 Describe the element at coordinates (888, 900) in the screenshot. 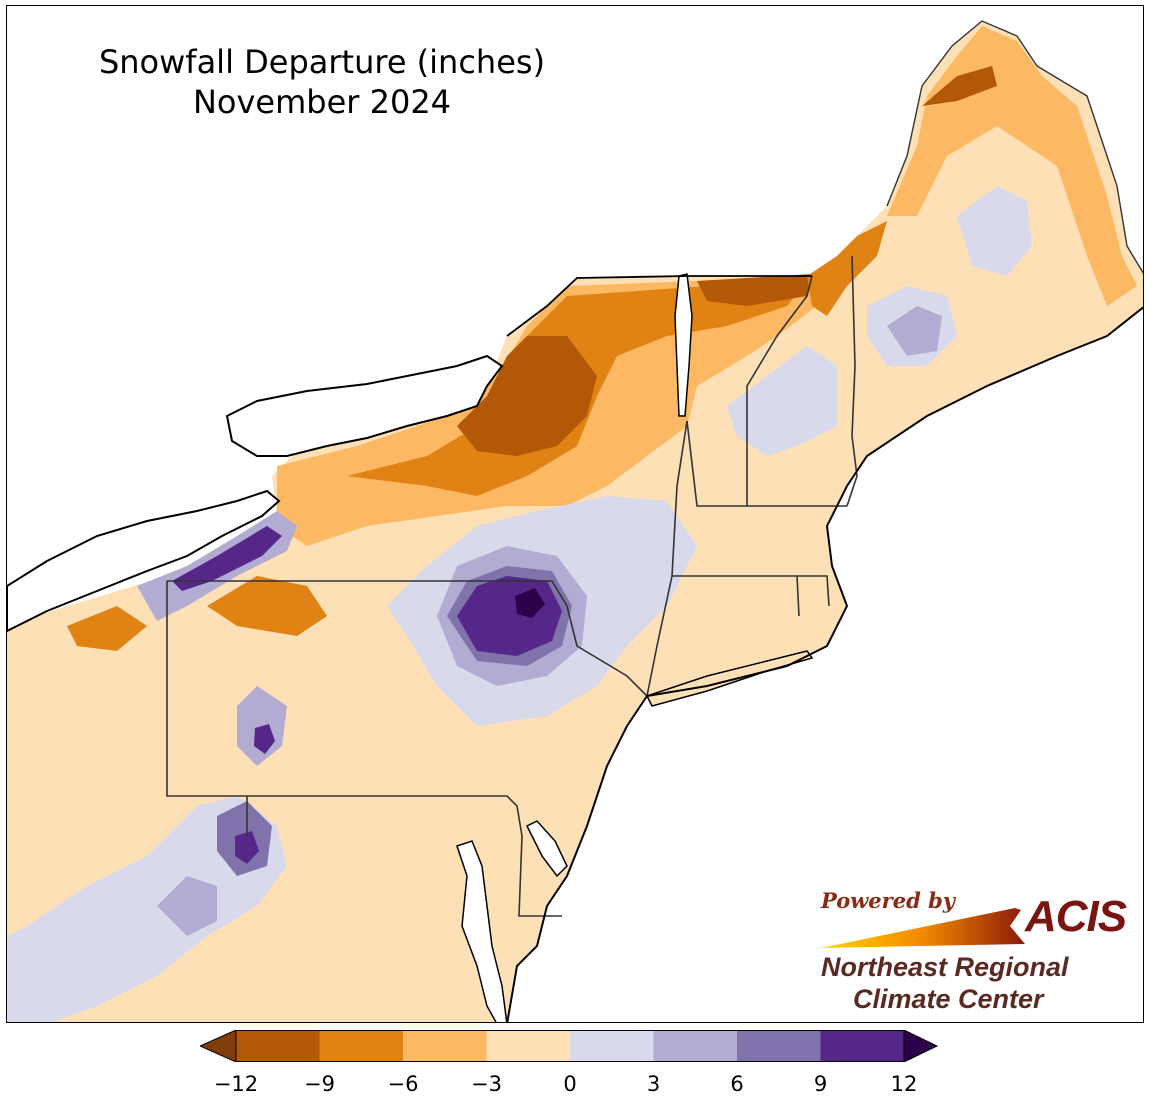

I see `powered-by-text: Powered by` at that location.